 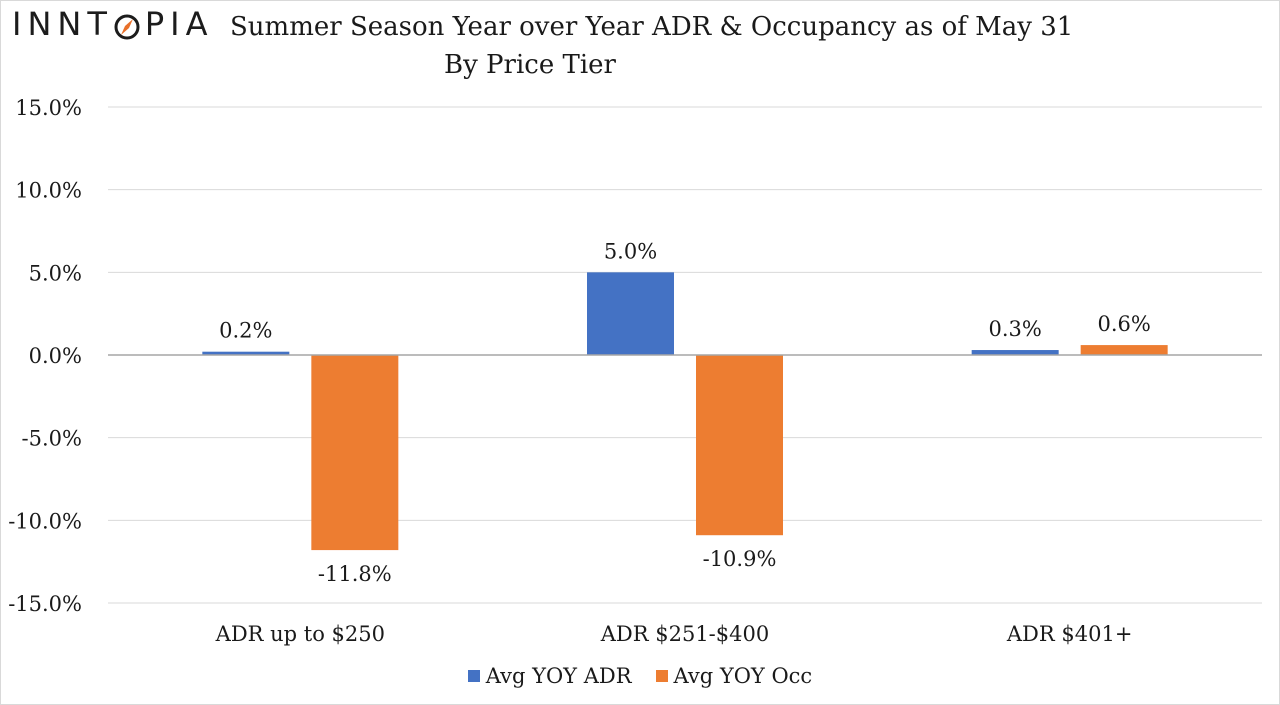 I want to click on y-tick-label: 5.0%, so click(x=55, y=273).